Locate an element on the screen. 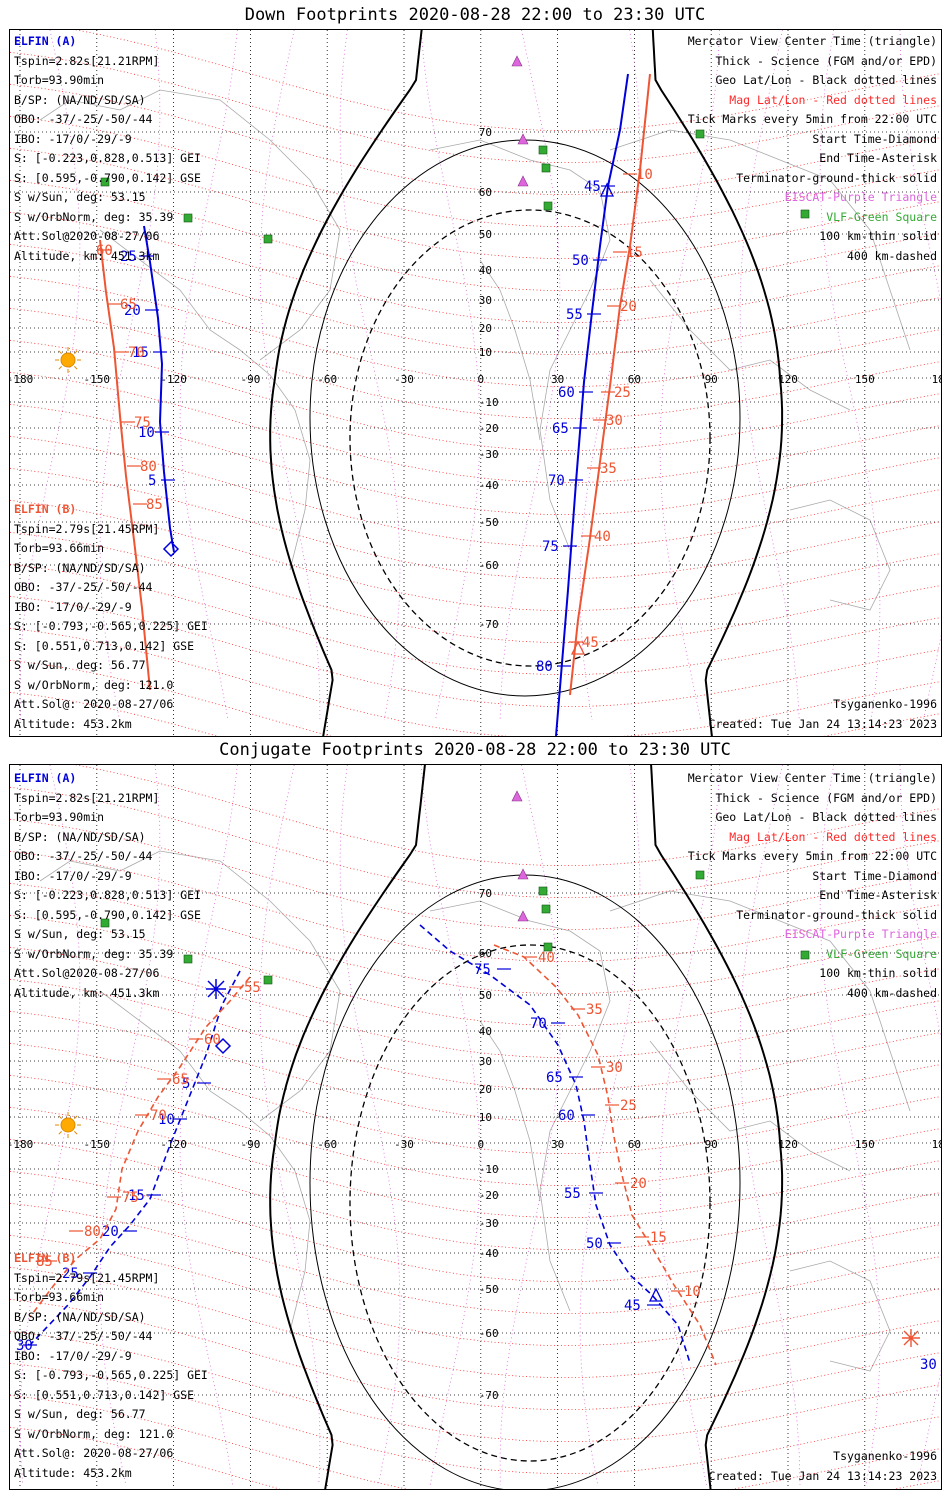 This screenshot has height=1500, width=950. elfin-a-tick-label: 5 is located at coordinates (186, 1084).